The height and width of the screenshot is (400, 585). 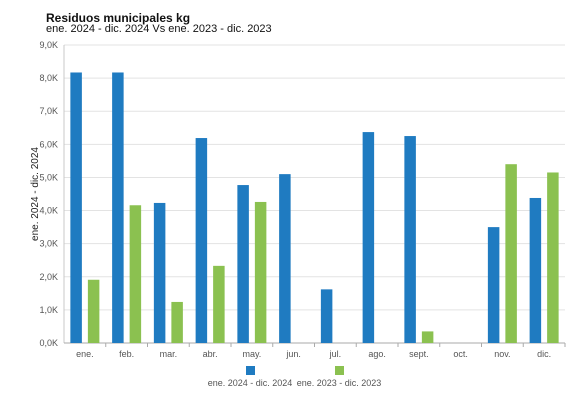 I want to click on bar-series2-ene, so click(x=93, y=311).